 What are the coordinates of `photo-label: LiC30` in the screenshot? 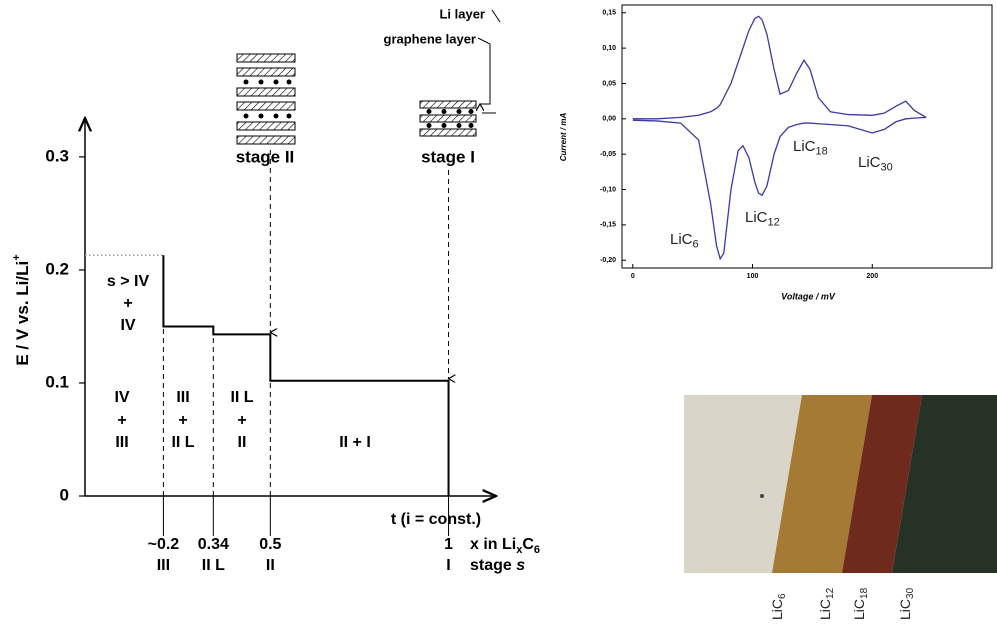 It's located at (906, 603).